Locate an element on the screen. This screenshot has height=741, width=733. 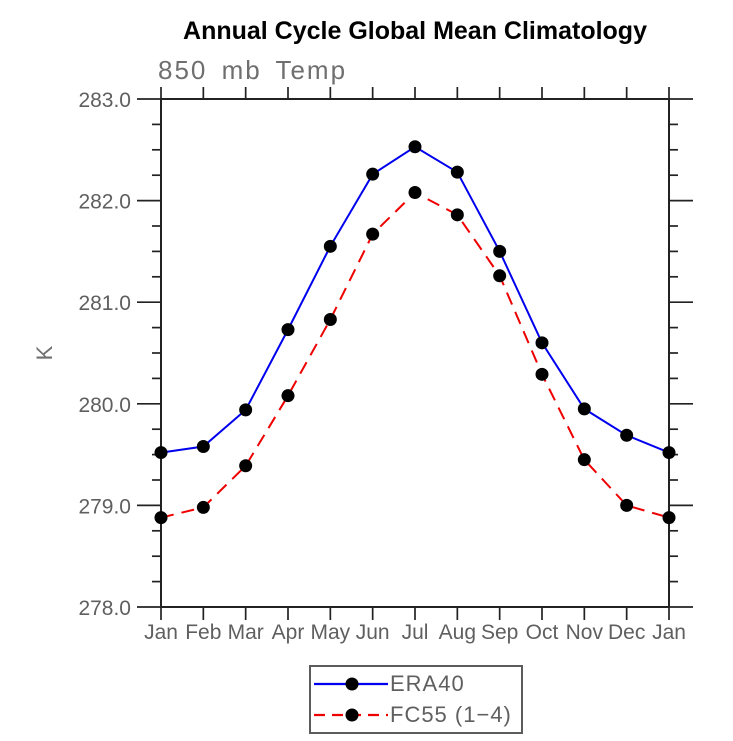
month-label: Jul is located at coordinates (415, 632).